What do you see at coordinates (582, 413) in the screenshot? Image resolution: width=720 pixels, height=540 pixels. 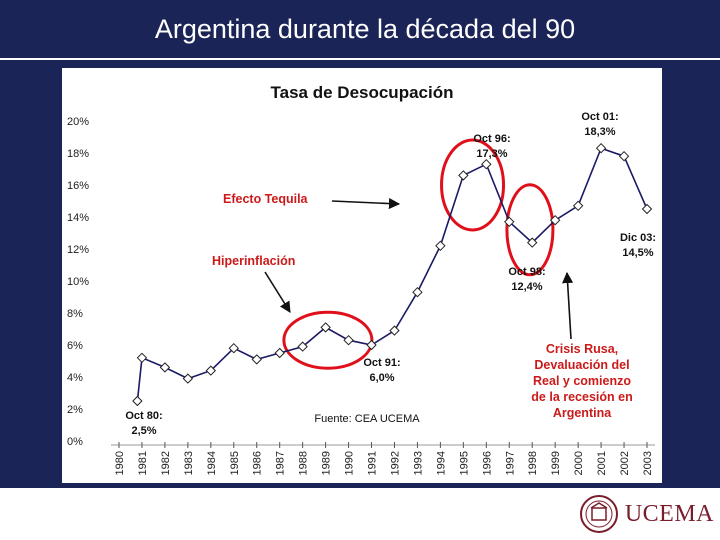 I see `callout-label: Argentina` at bounding box center [582, 413].